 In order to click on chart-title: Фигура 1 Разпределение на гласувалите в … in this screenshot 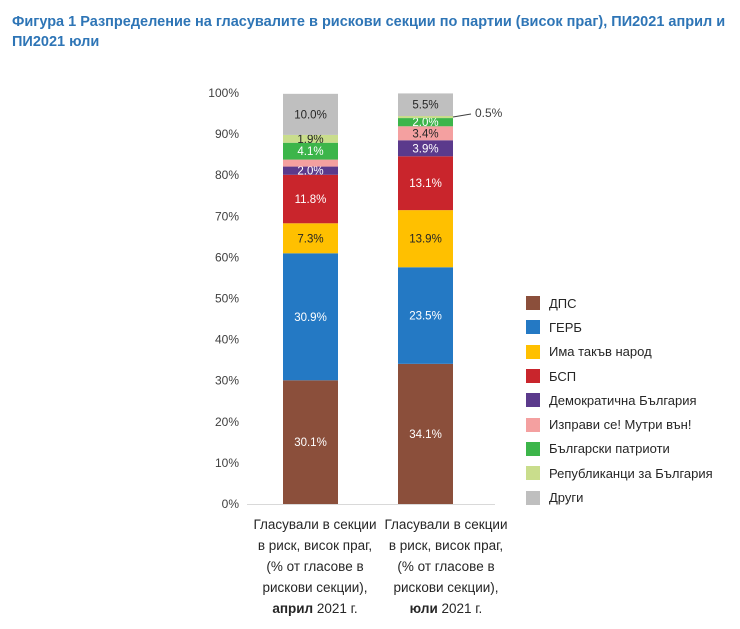, I will do `click(369, 32)`.